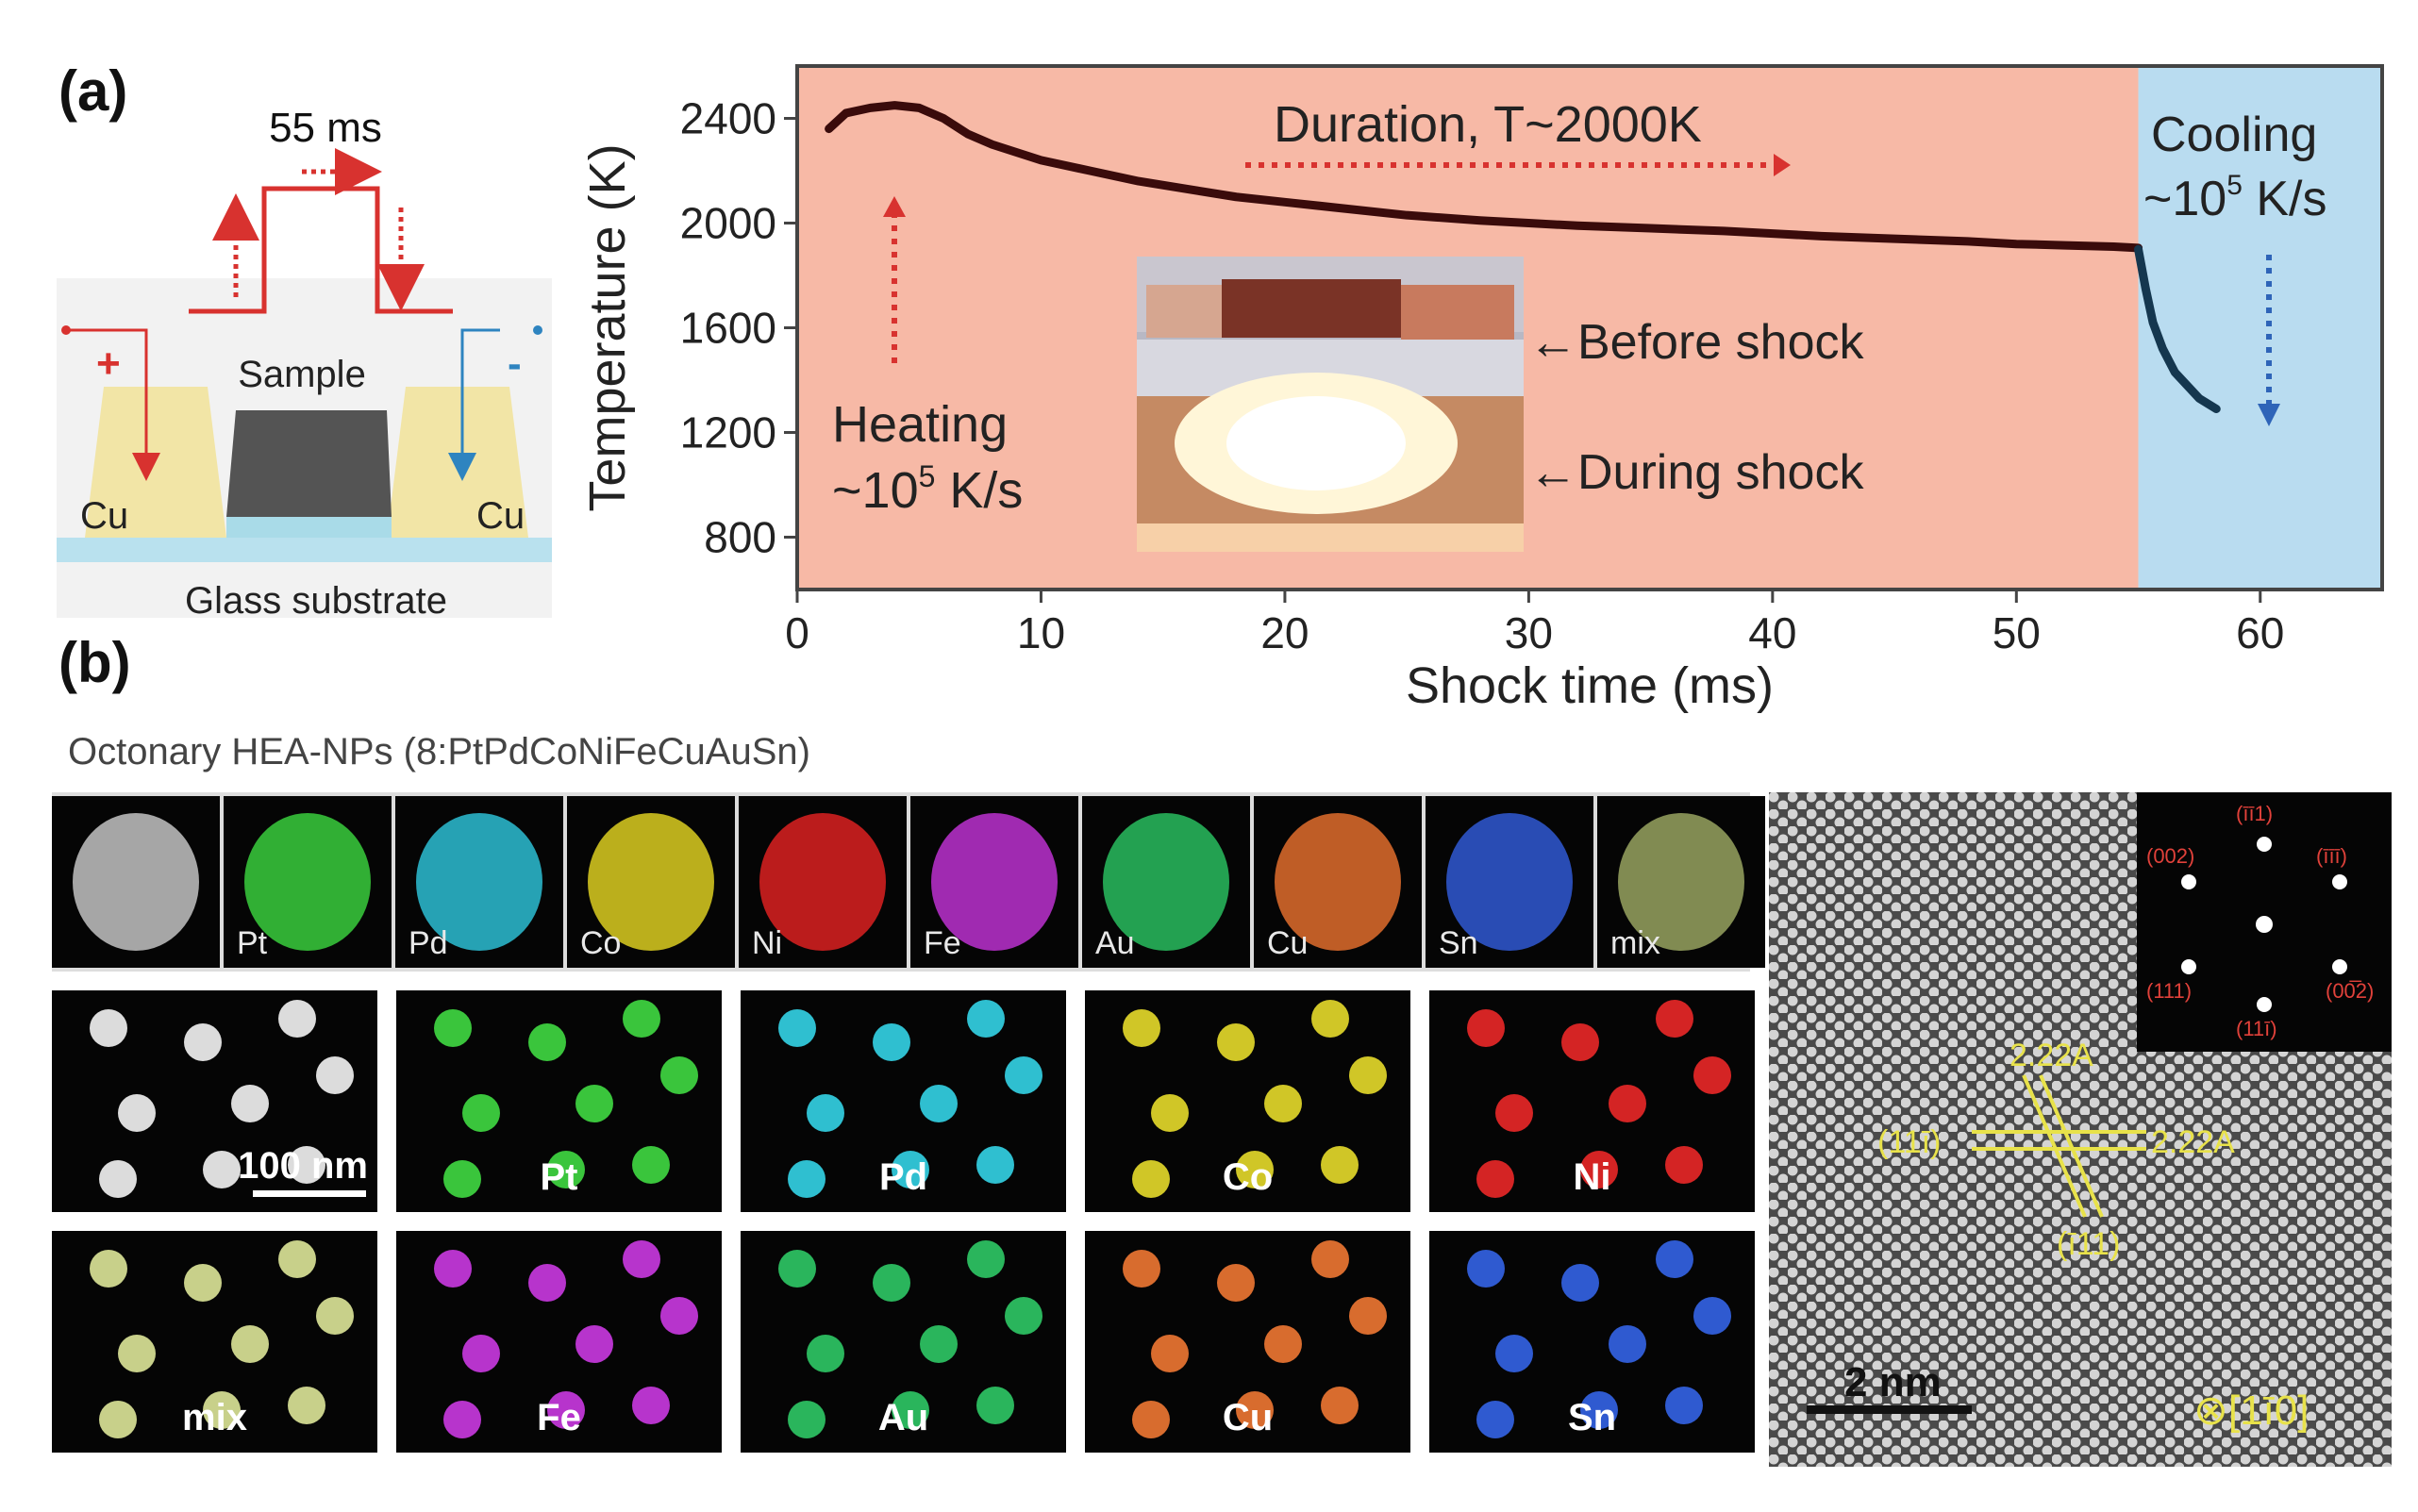 The width and height of the screenshot is (2418, 1512). Describe the element at coordinates (1893, 1382) in the screenshot. I see `scale-bar-label: 2 nm` at that location.